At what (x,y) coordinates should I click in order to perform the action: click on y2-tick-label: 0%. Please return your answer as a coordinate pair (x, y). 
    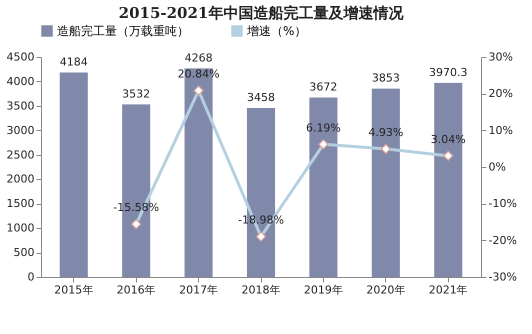
    Looking at the image, I should click on (497, 167).